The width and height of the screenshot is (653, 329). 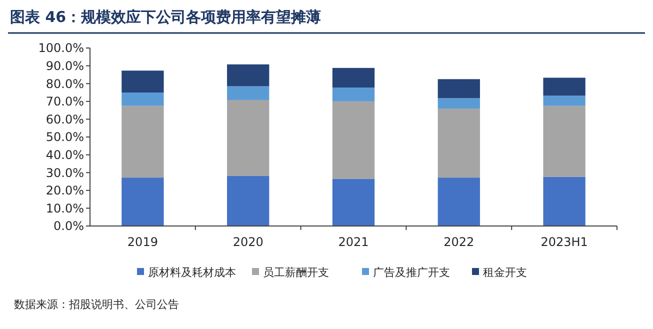 I want to click on y-tick-label: 70.0%, so click(x=65, y=101).